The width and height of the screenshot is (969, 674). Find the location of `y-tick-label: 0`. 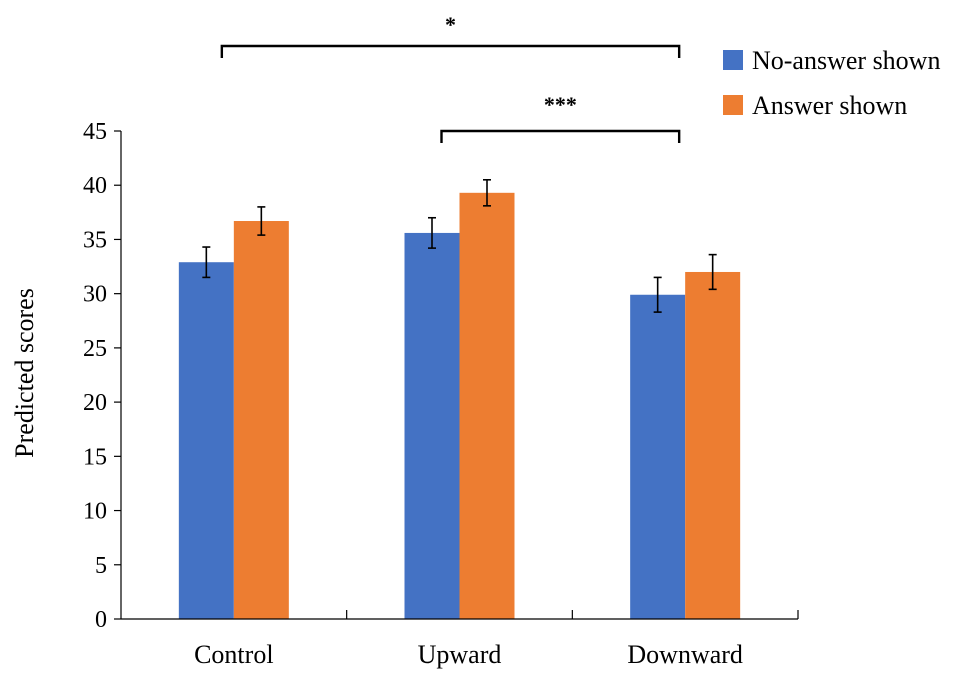

y-tick-label: 0 is located at coordinates (101, 620).